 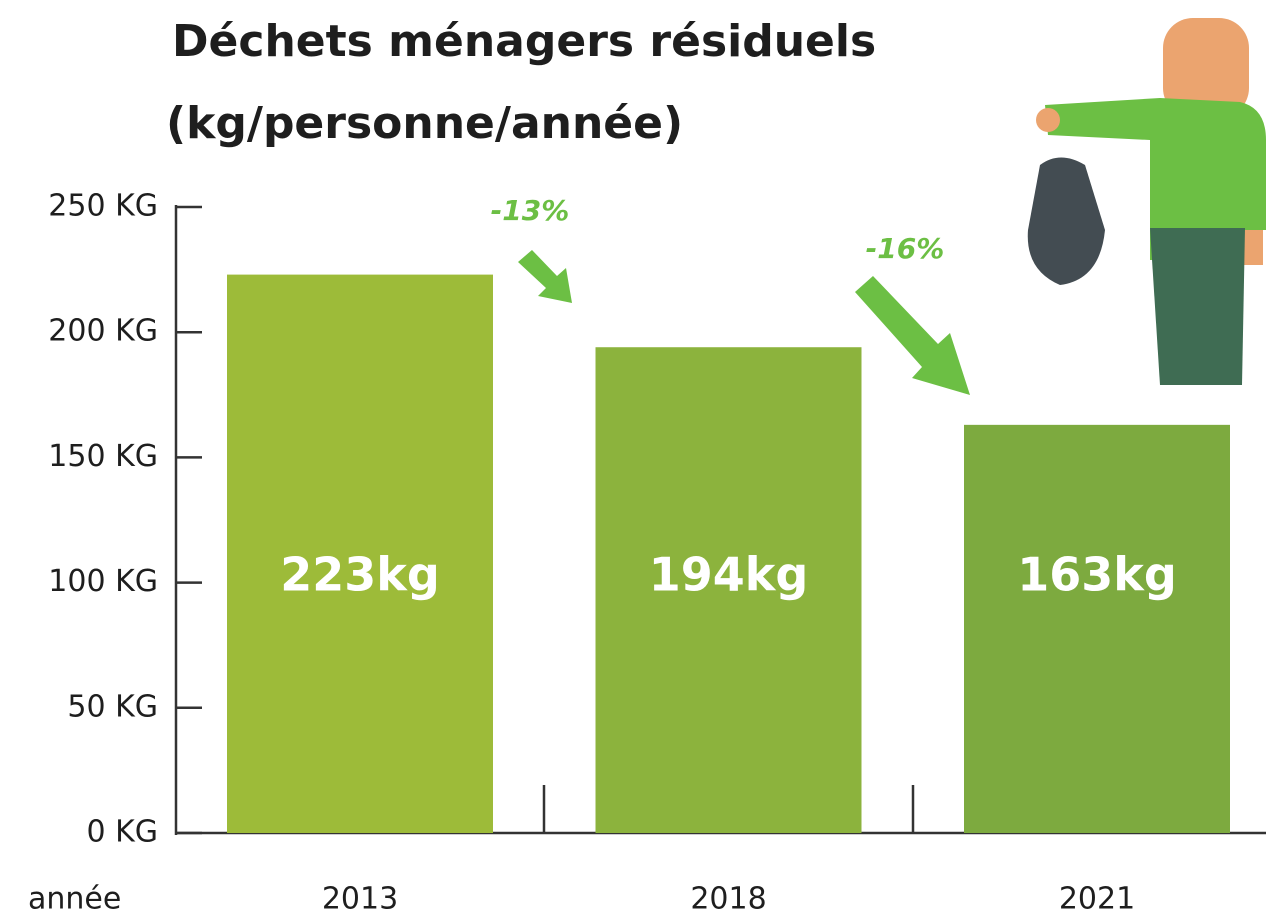 I want to click on value-label: 194kg, so click(x=729, y=575).